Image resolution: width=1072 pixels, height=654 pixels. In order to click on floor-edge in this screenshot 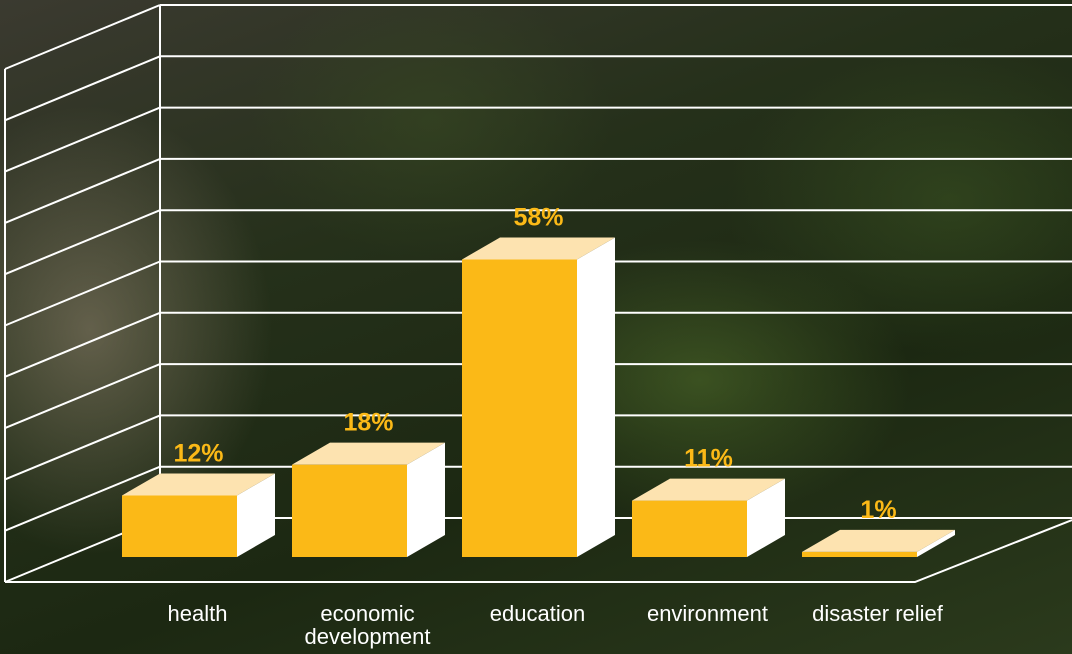, I will do `click(538, 551)`.